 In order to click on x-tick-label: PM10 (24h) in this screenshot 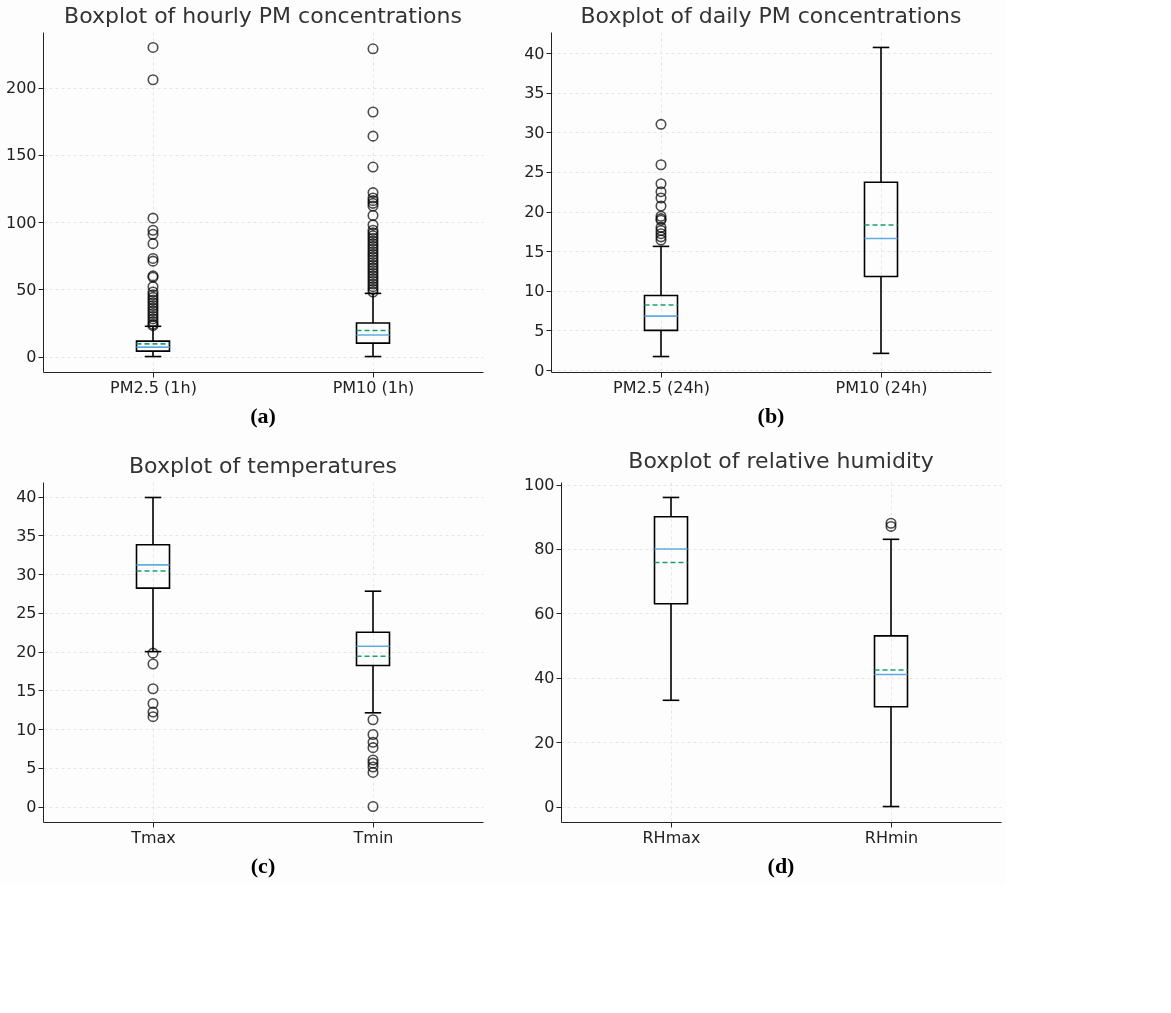, I will do `click(881, 387)`.